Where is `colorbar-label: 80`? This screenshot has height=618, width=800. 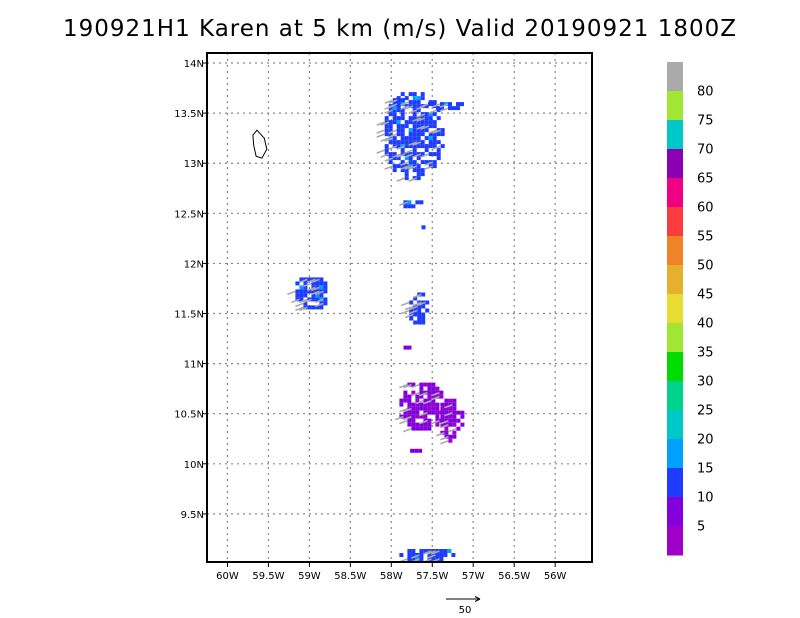
colorbar-label: 80 is located at coordinates (705, 92).